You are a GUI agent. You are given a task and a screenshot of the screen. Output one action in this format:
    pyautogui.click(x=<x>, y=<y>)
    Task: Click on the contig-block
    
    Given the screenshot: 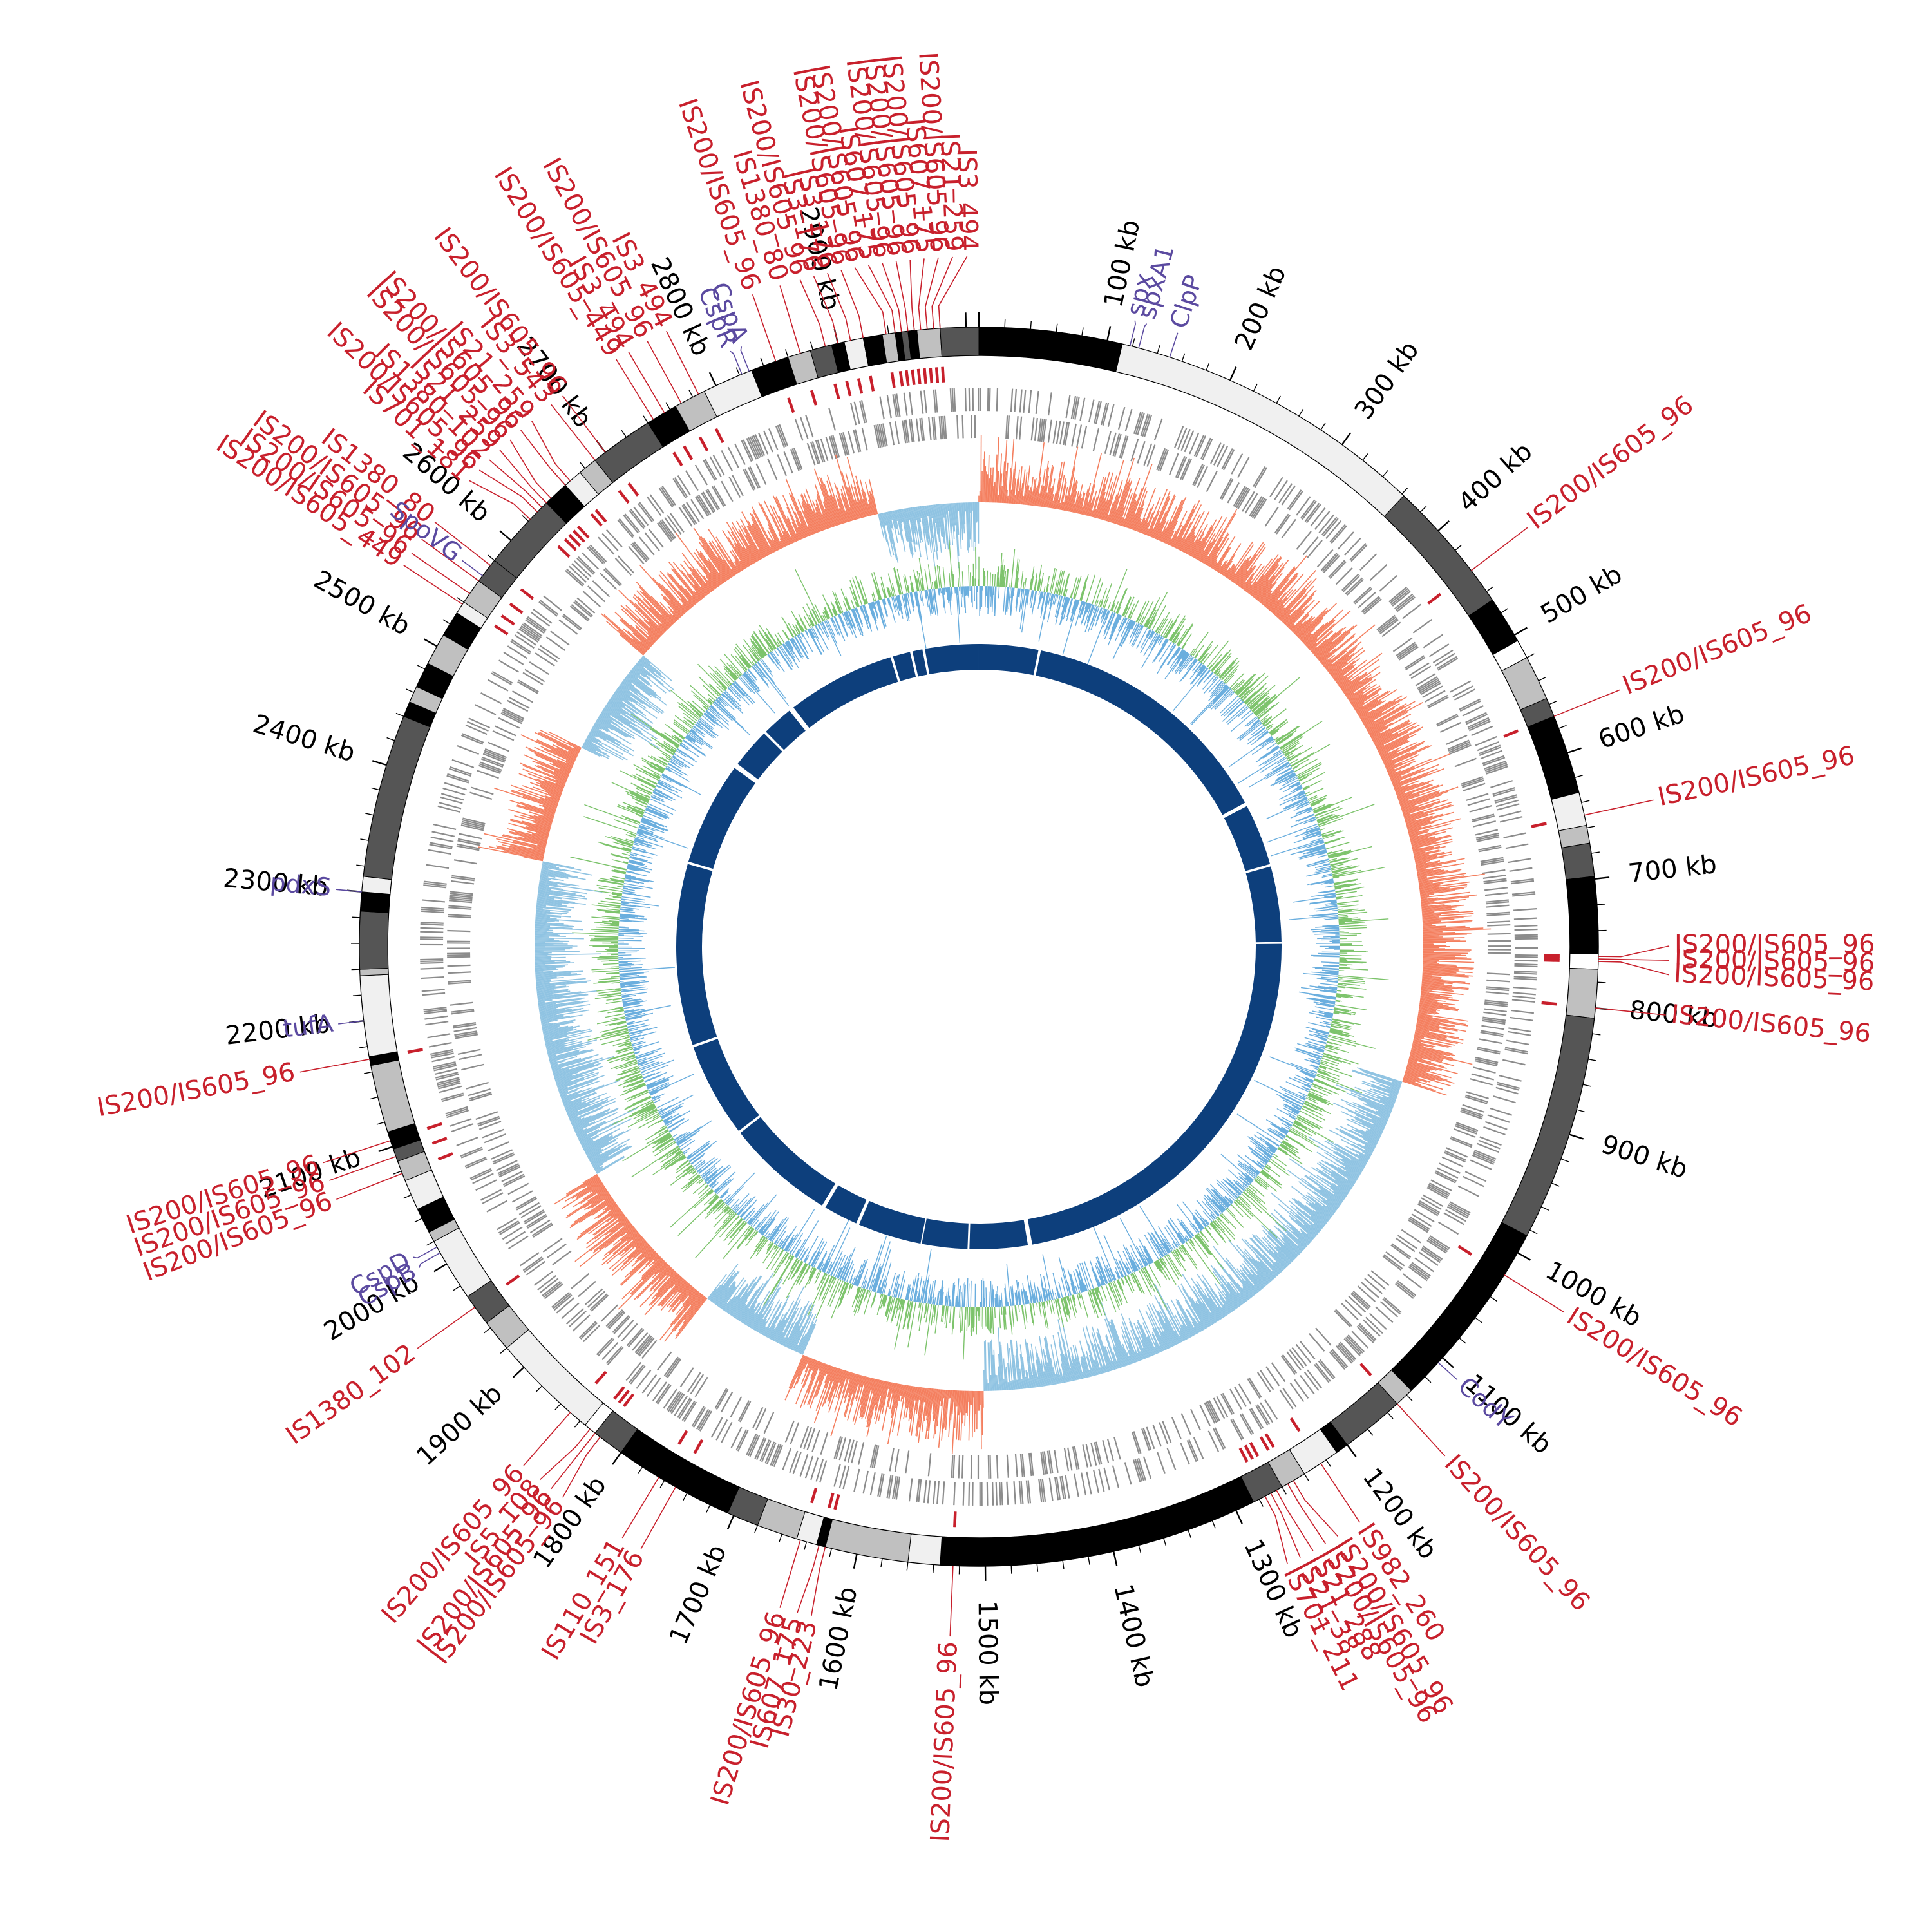 What is the action you would take?
    pyautogui.click(x=1554, y=757)
    